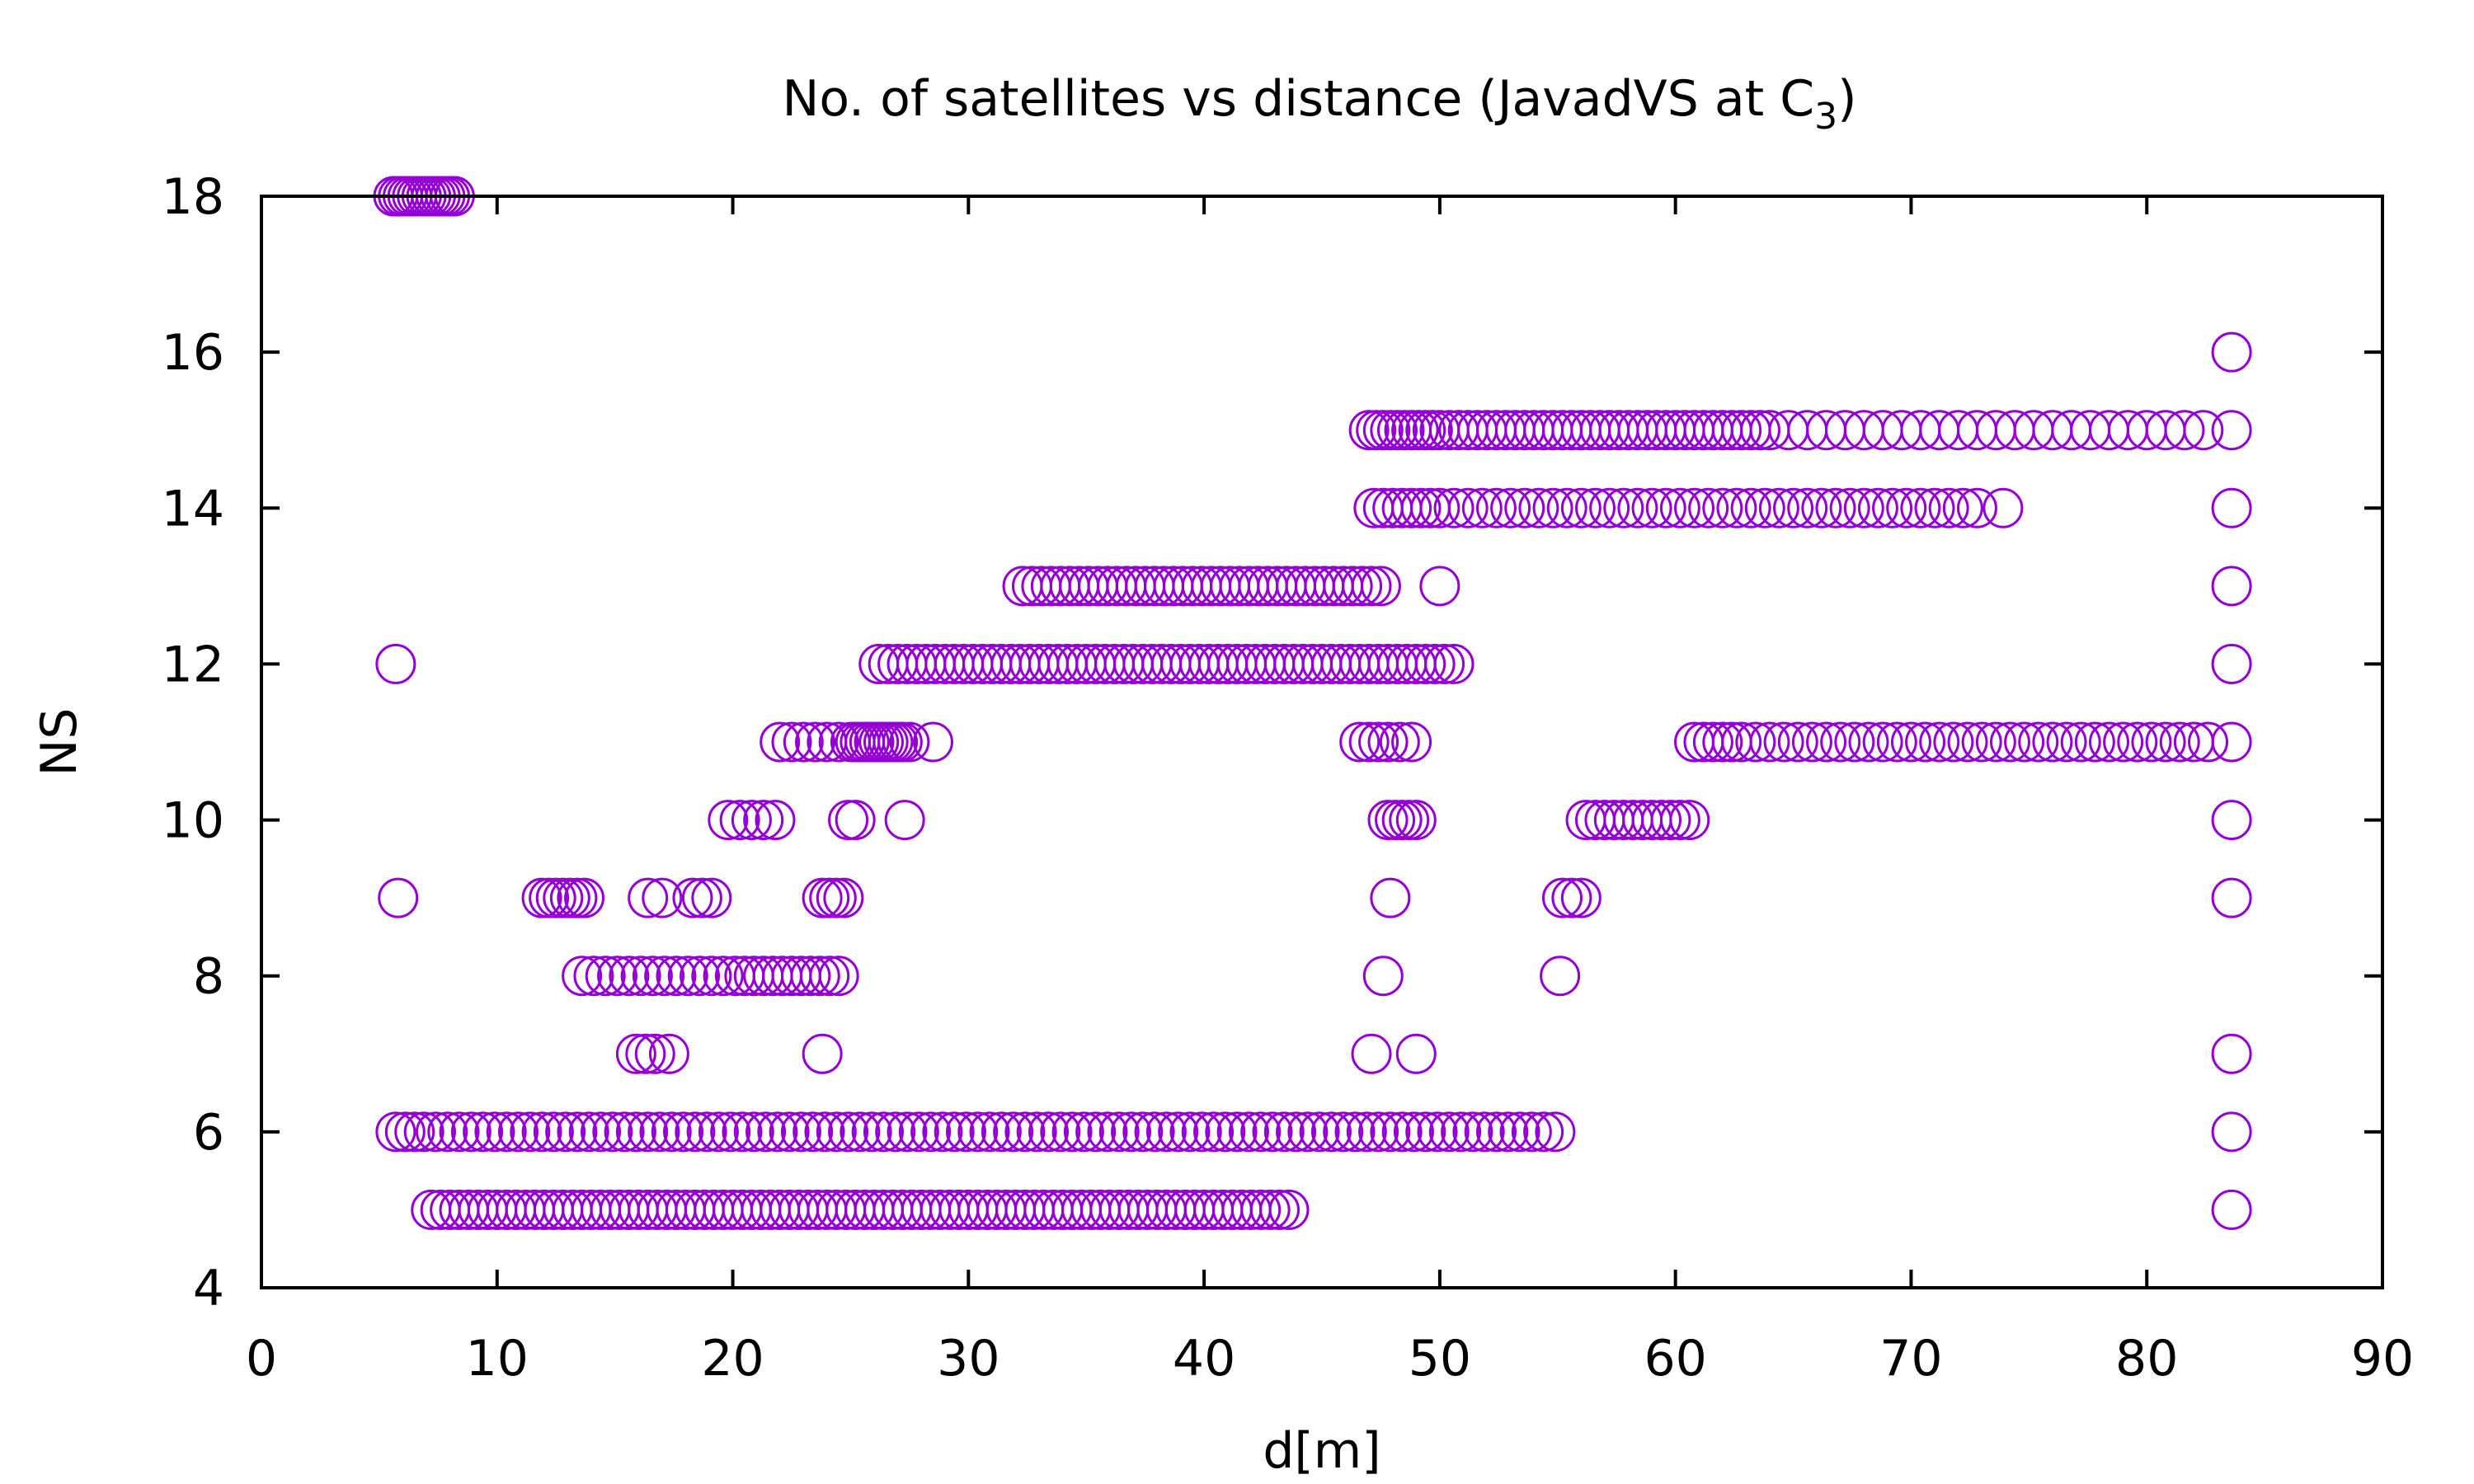 The image size is (2474, 1484). I want to click on x-tick-label: 80, so click(2146, 1359).